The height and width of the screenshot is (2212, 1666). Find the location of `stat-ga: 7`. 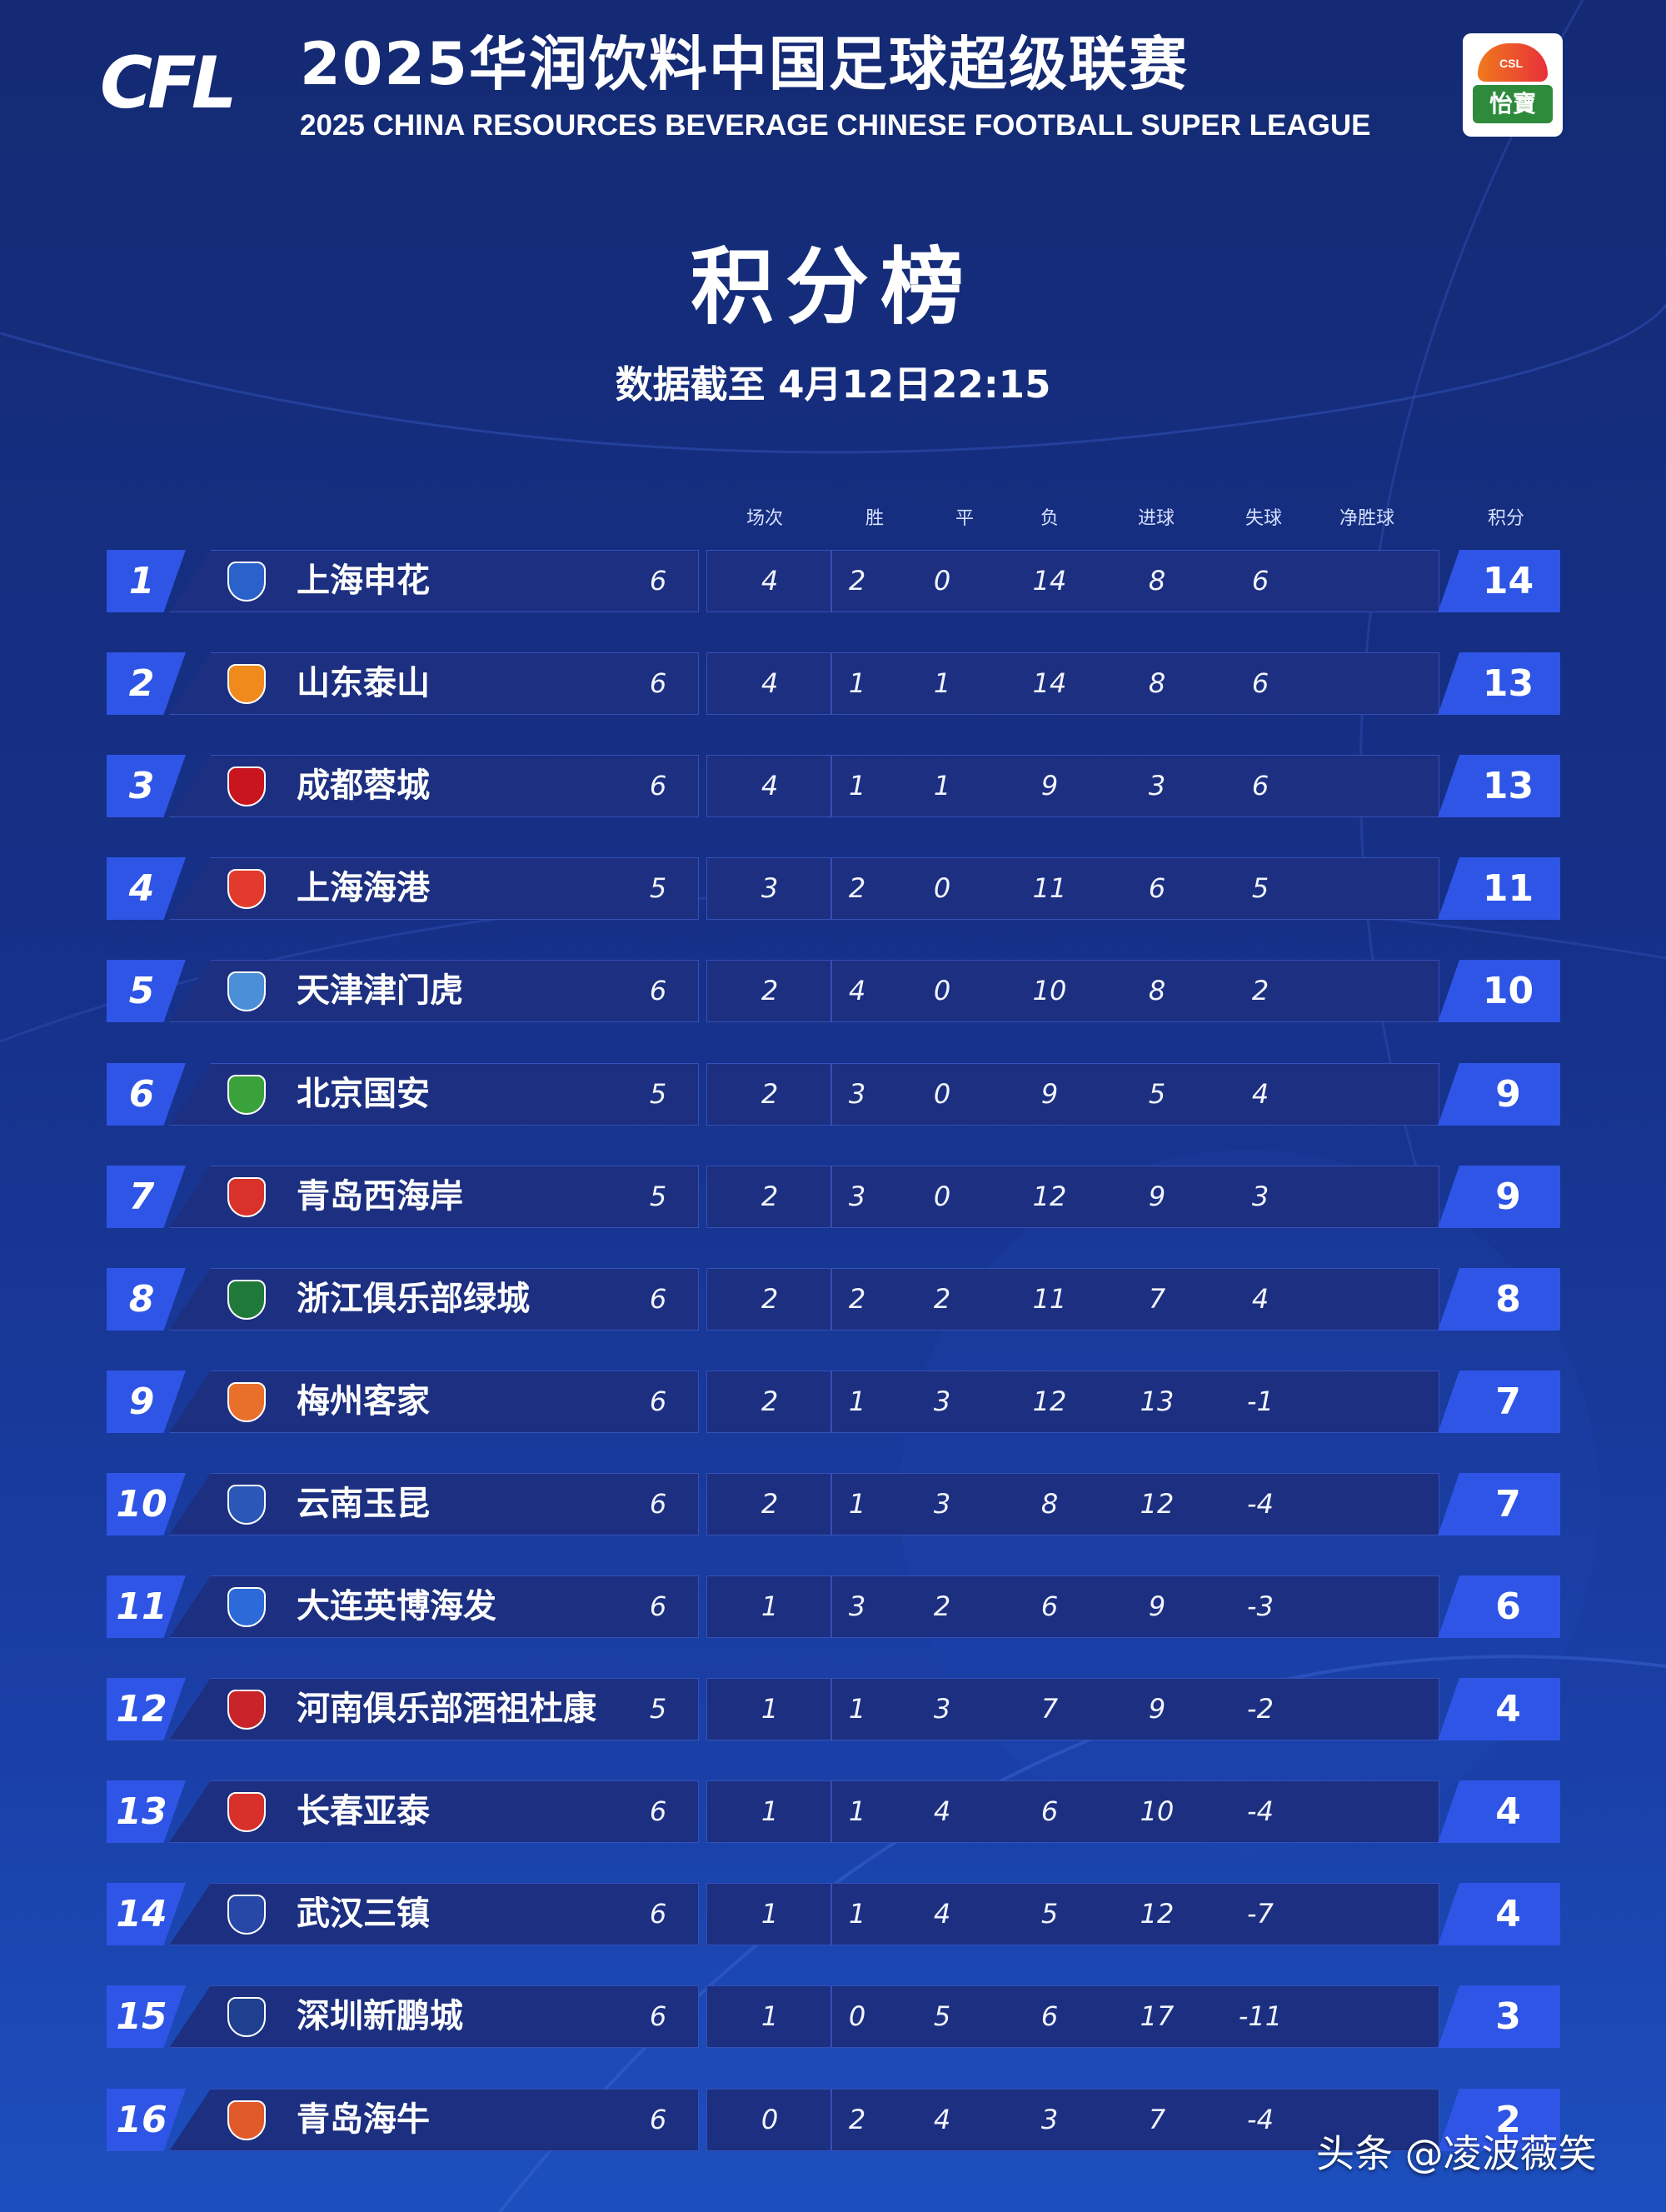

stat-ga: 7 is located at coordinates (1157, 1299).